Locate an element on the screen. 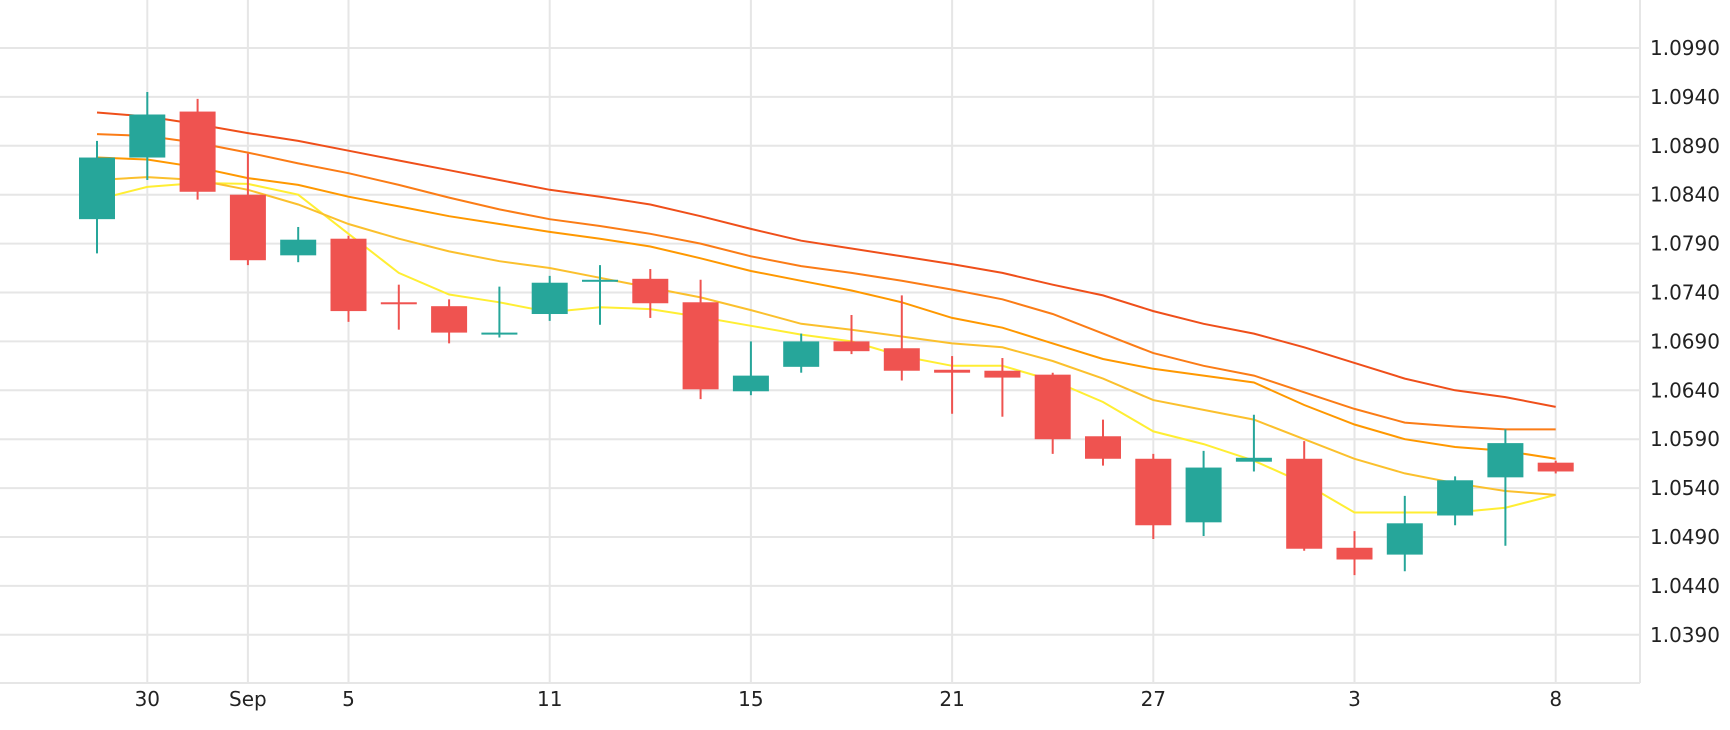 This screenshot has height=730, width=1730. y-tick-label: 1.0740 is located at coordinates (1685, 293).